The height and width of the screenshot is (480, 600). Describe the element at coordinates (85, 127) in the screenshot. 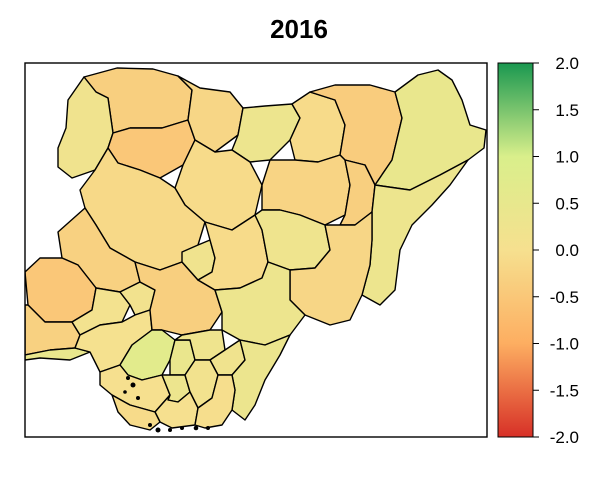

I see `region-kebbi` at that location.